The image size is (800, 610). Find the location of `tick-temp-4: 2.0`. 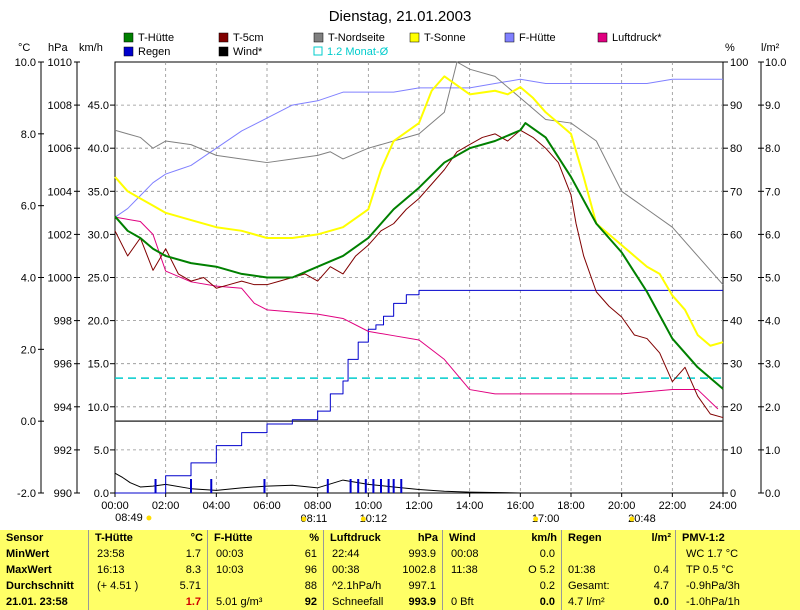

tick-temp-4: 2.0 is located at coordinates (28, 350).